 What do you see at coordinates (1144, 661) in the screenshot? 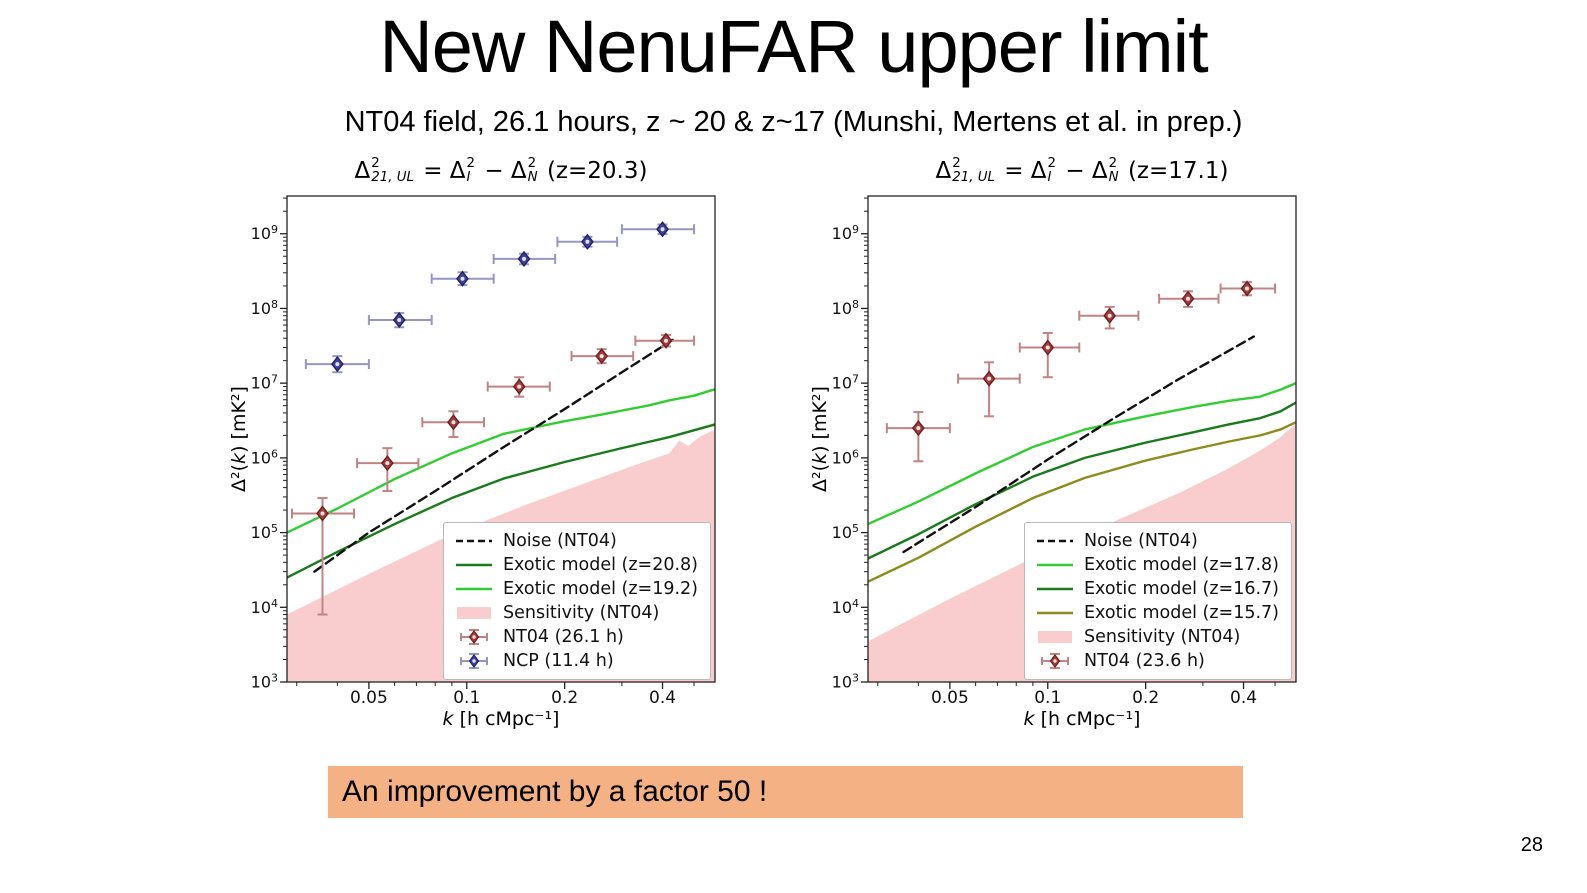
I see `legend-label: NT04 (23.6 h)` at bounding box center [1144, 661].